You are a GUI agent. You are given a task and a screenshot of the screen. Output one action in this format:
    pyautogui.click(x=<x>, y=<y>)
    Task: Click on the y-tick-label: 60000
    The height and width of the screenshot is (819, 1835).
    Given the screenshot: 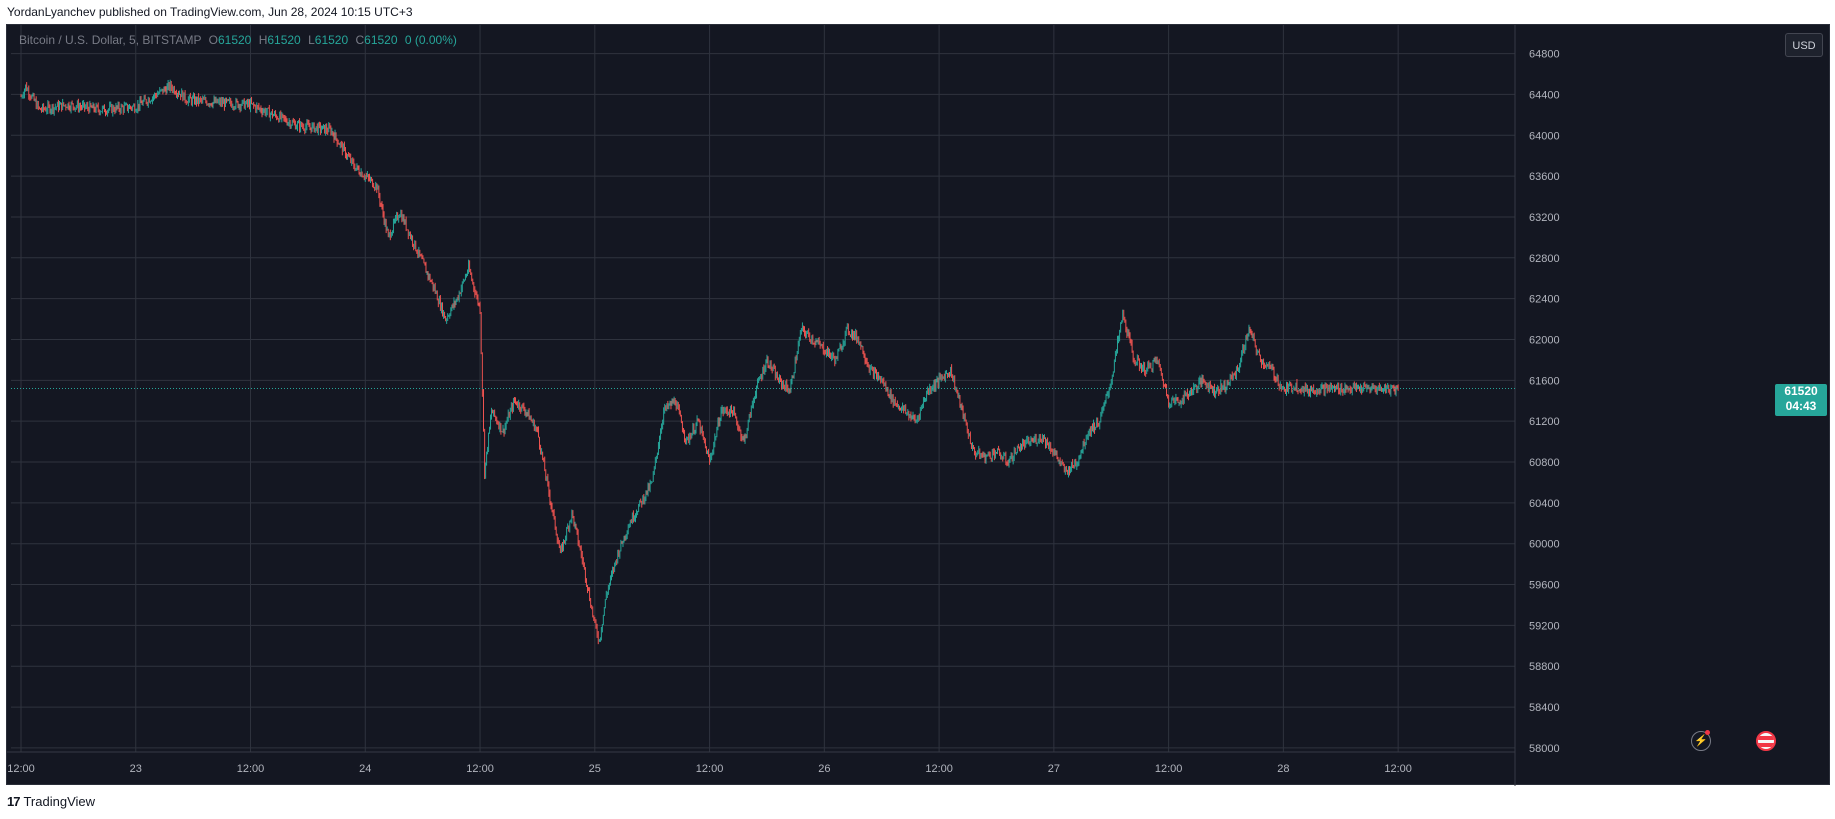 What is the action you would take?
    pyautogui.click(x=1544, y=545)
    